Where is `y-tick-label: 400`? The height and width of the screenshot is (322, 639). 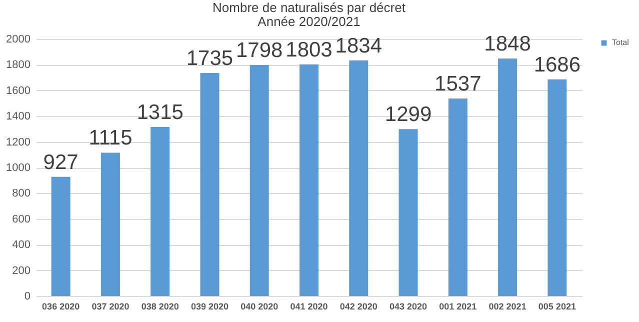
y-tick-label: 400 is located at coordinates (21, 245).